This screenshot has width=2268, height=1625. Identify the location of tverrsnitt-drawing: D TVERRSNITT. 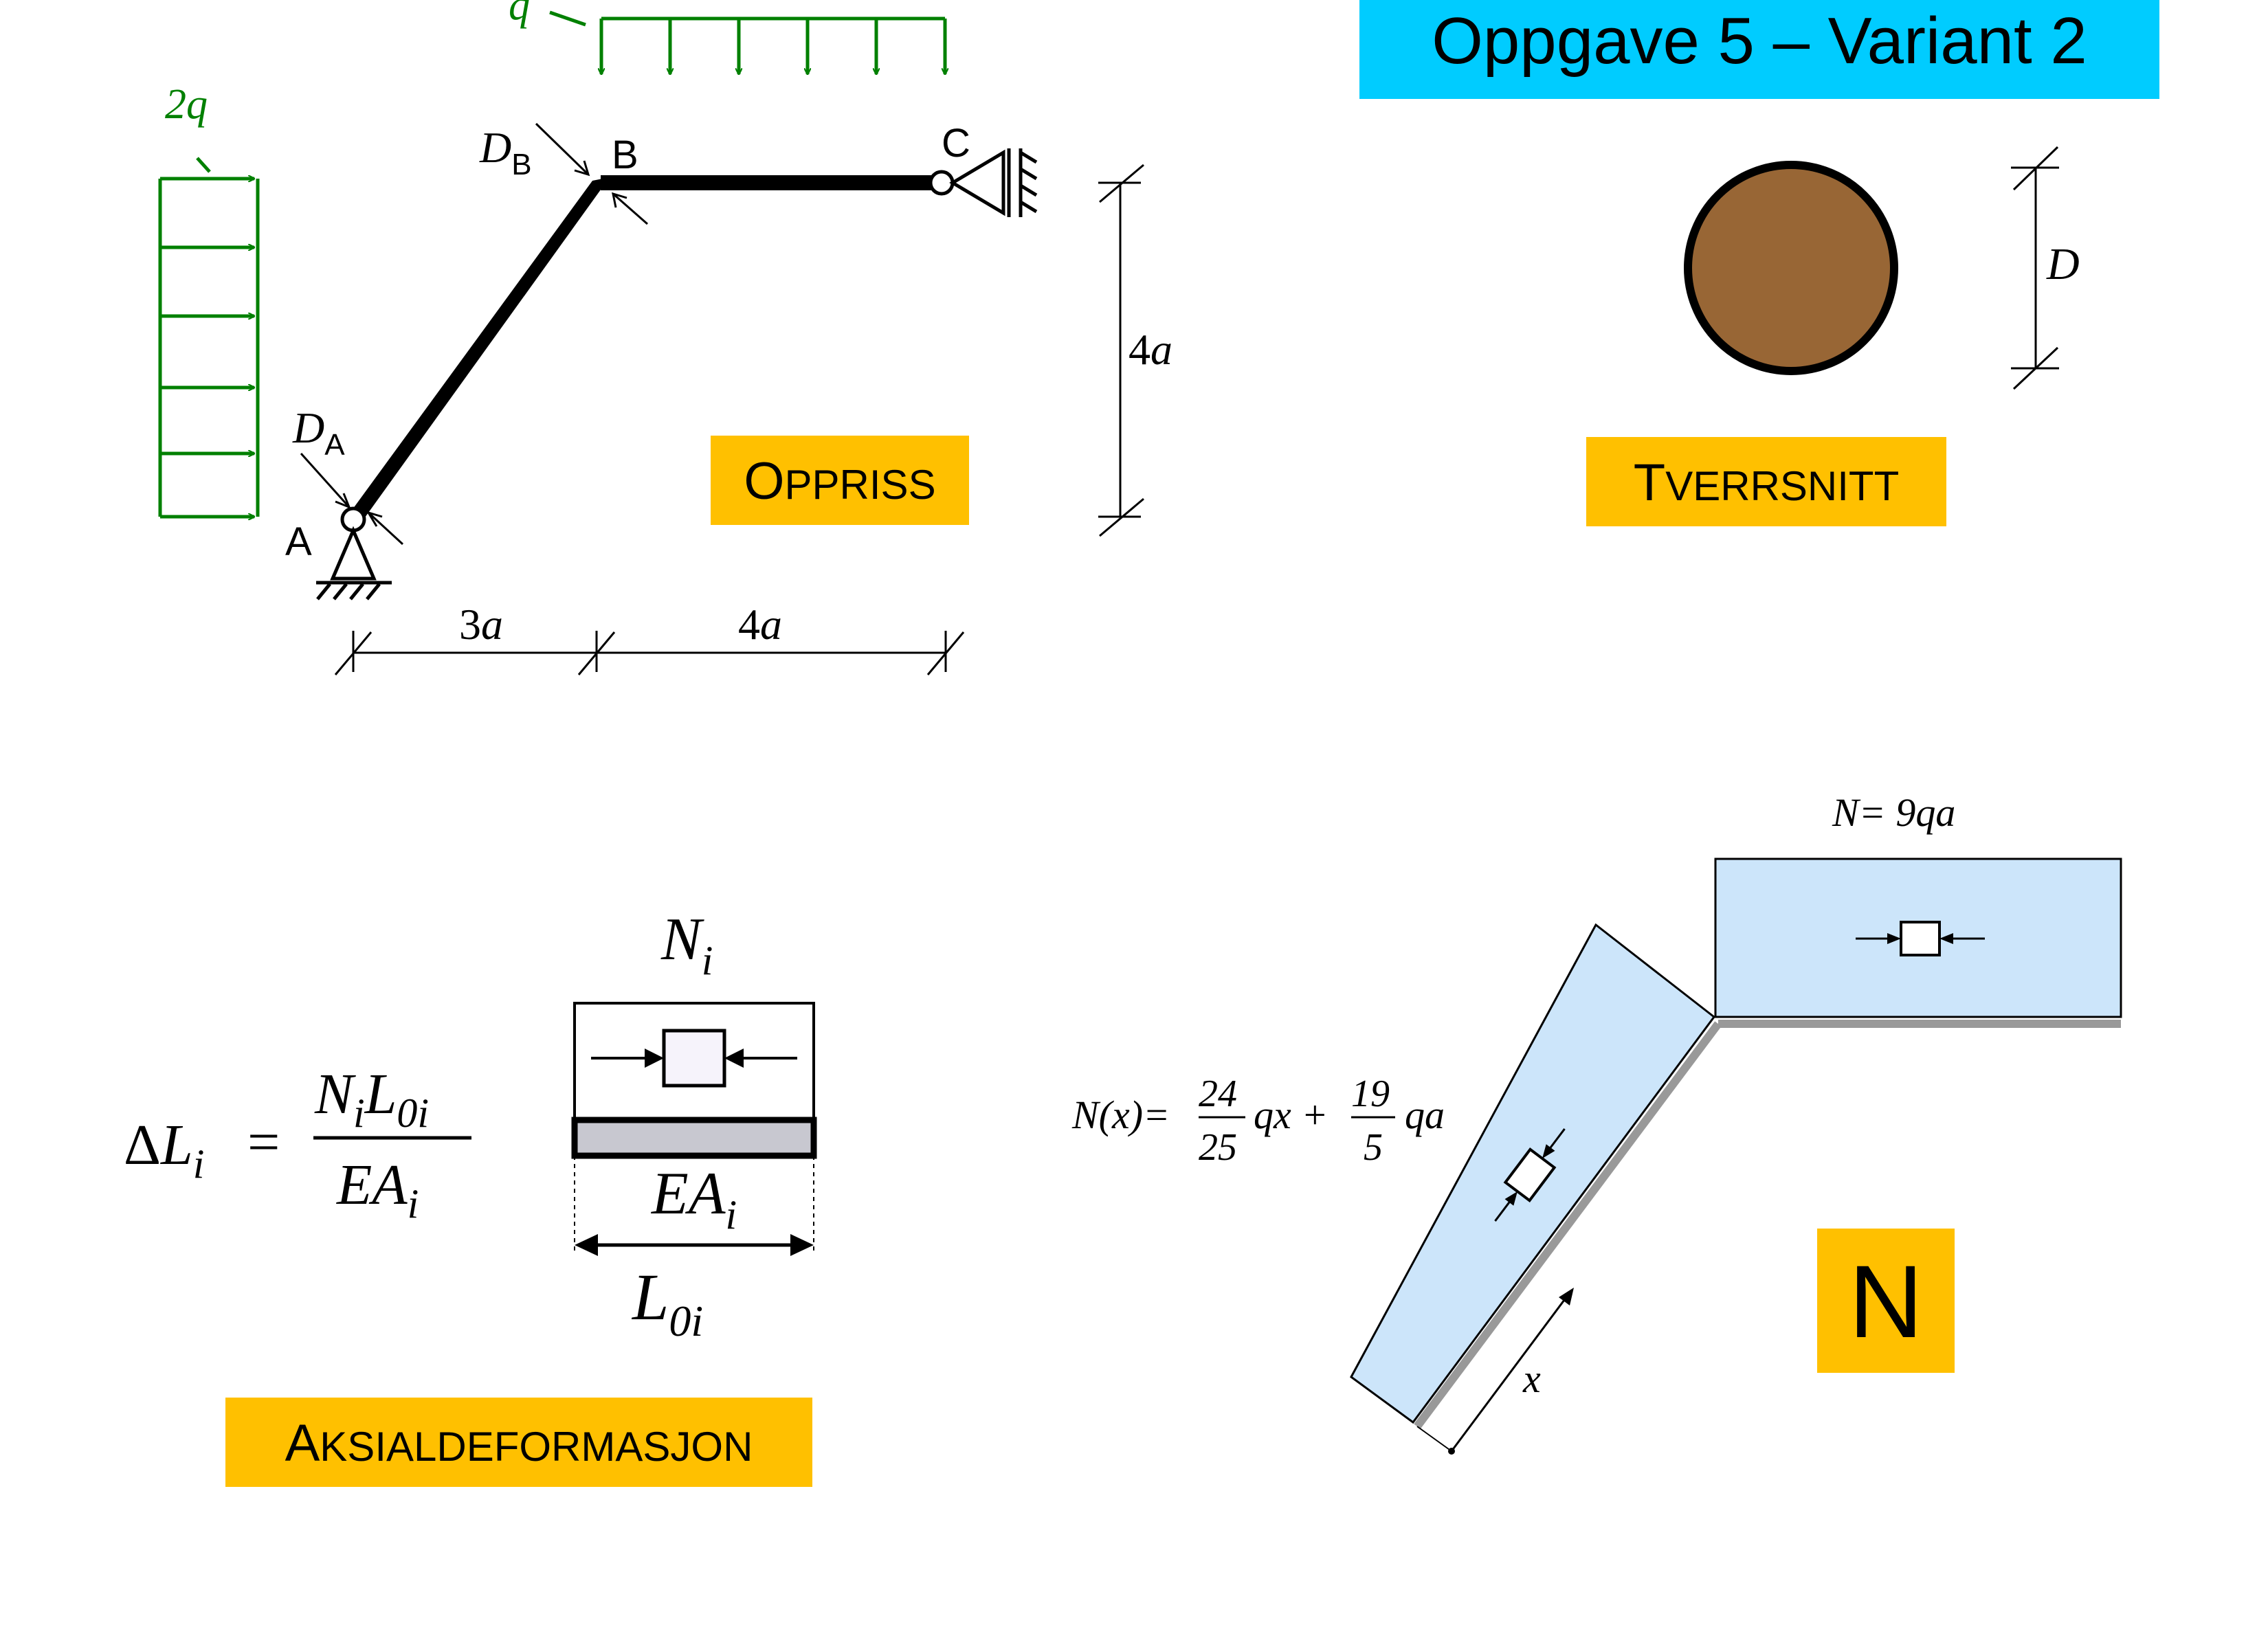
(1833, 336).